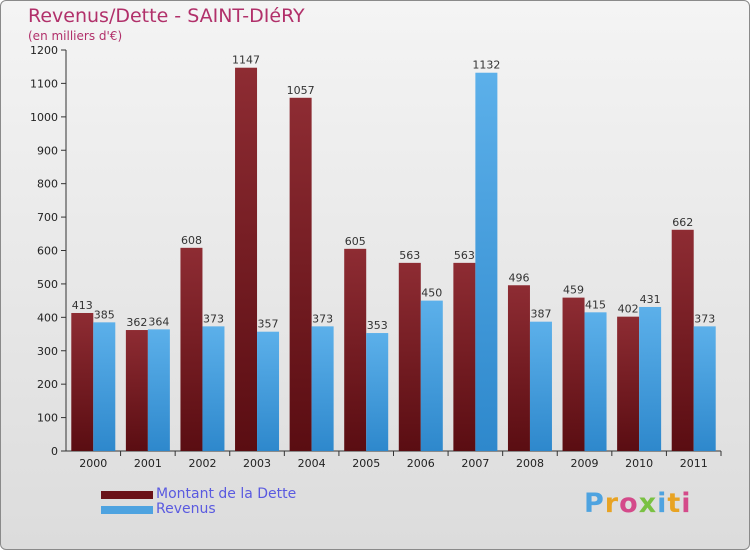 This screenshot has width=750, height=550. What do you see at coordinates (127, 495) in the screenshot?
I see `legend-swatch-dette` at bounding box center [127, 495].